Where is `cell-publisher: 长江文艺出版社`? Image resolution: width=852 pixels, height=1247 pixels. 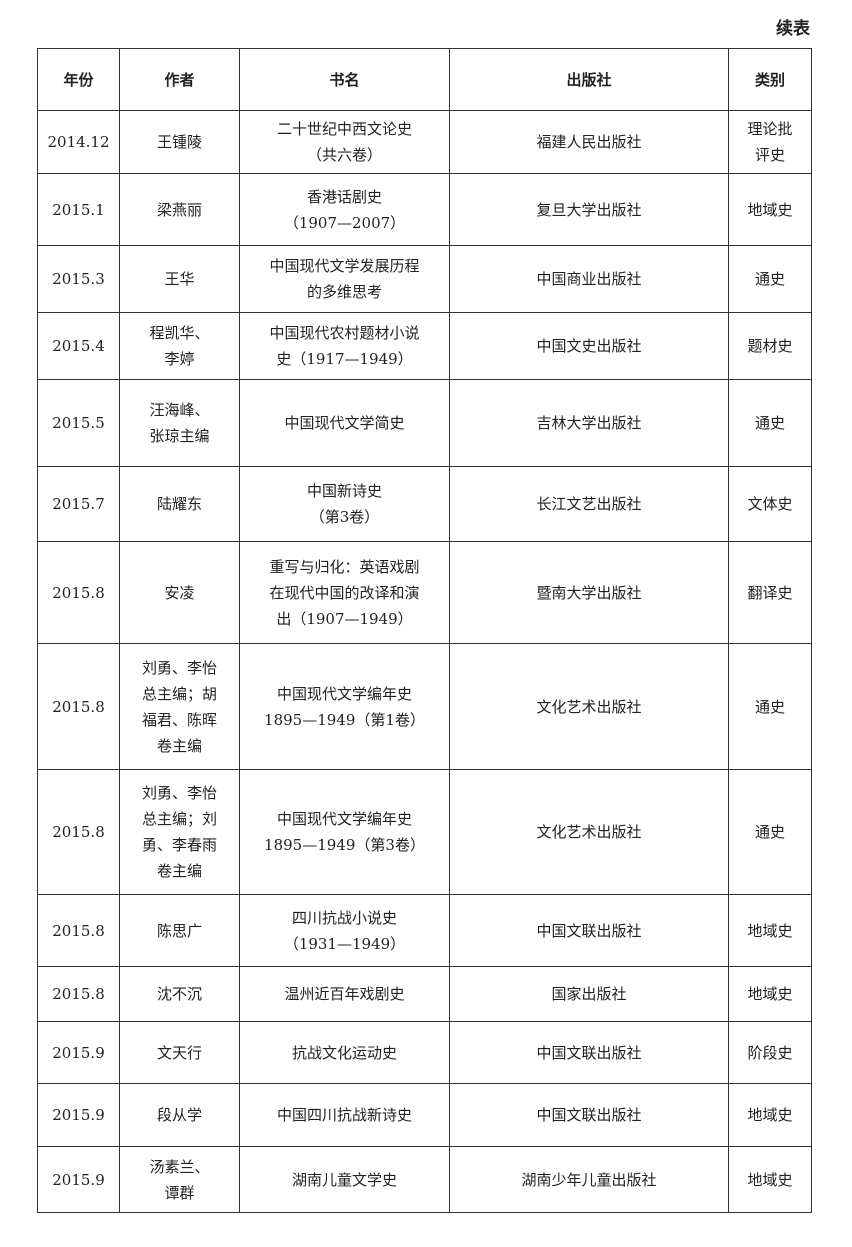 cell-publisher: 长江文艺出版社 is located at coordinates (589, 504).